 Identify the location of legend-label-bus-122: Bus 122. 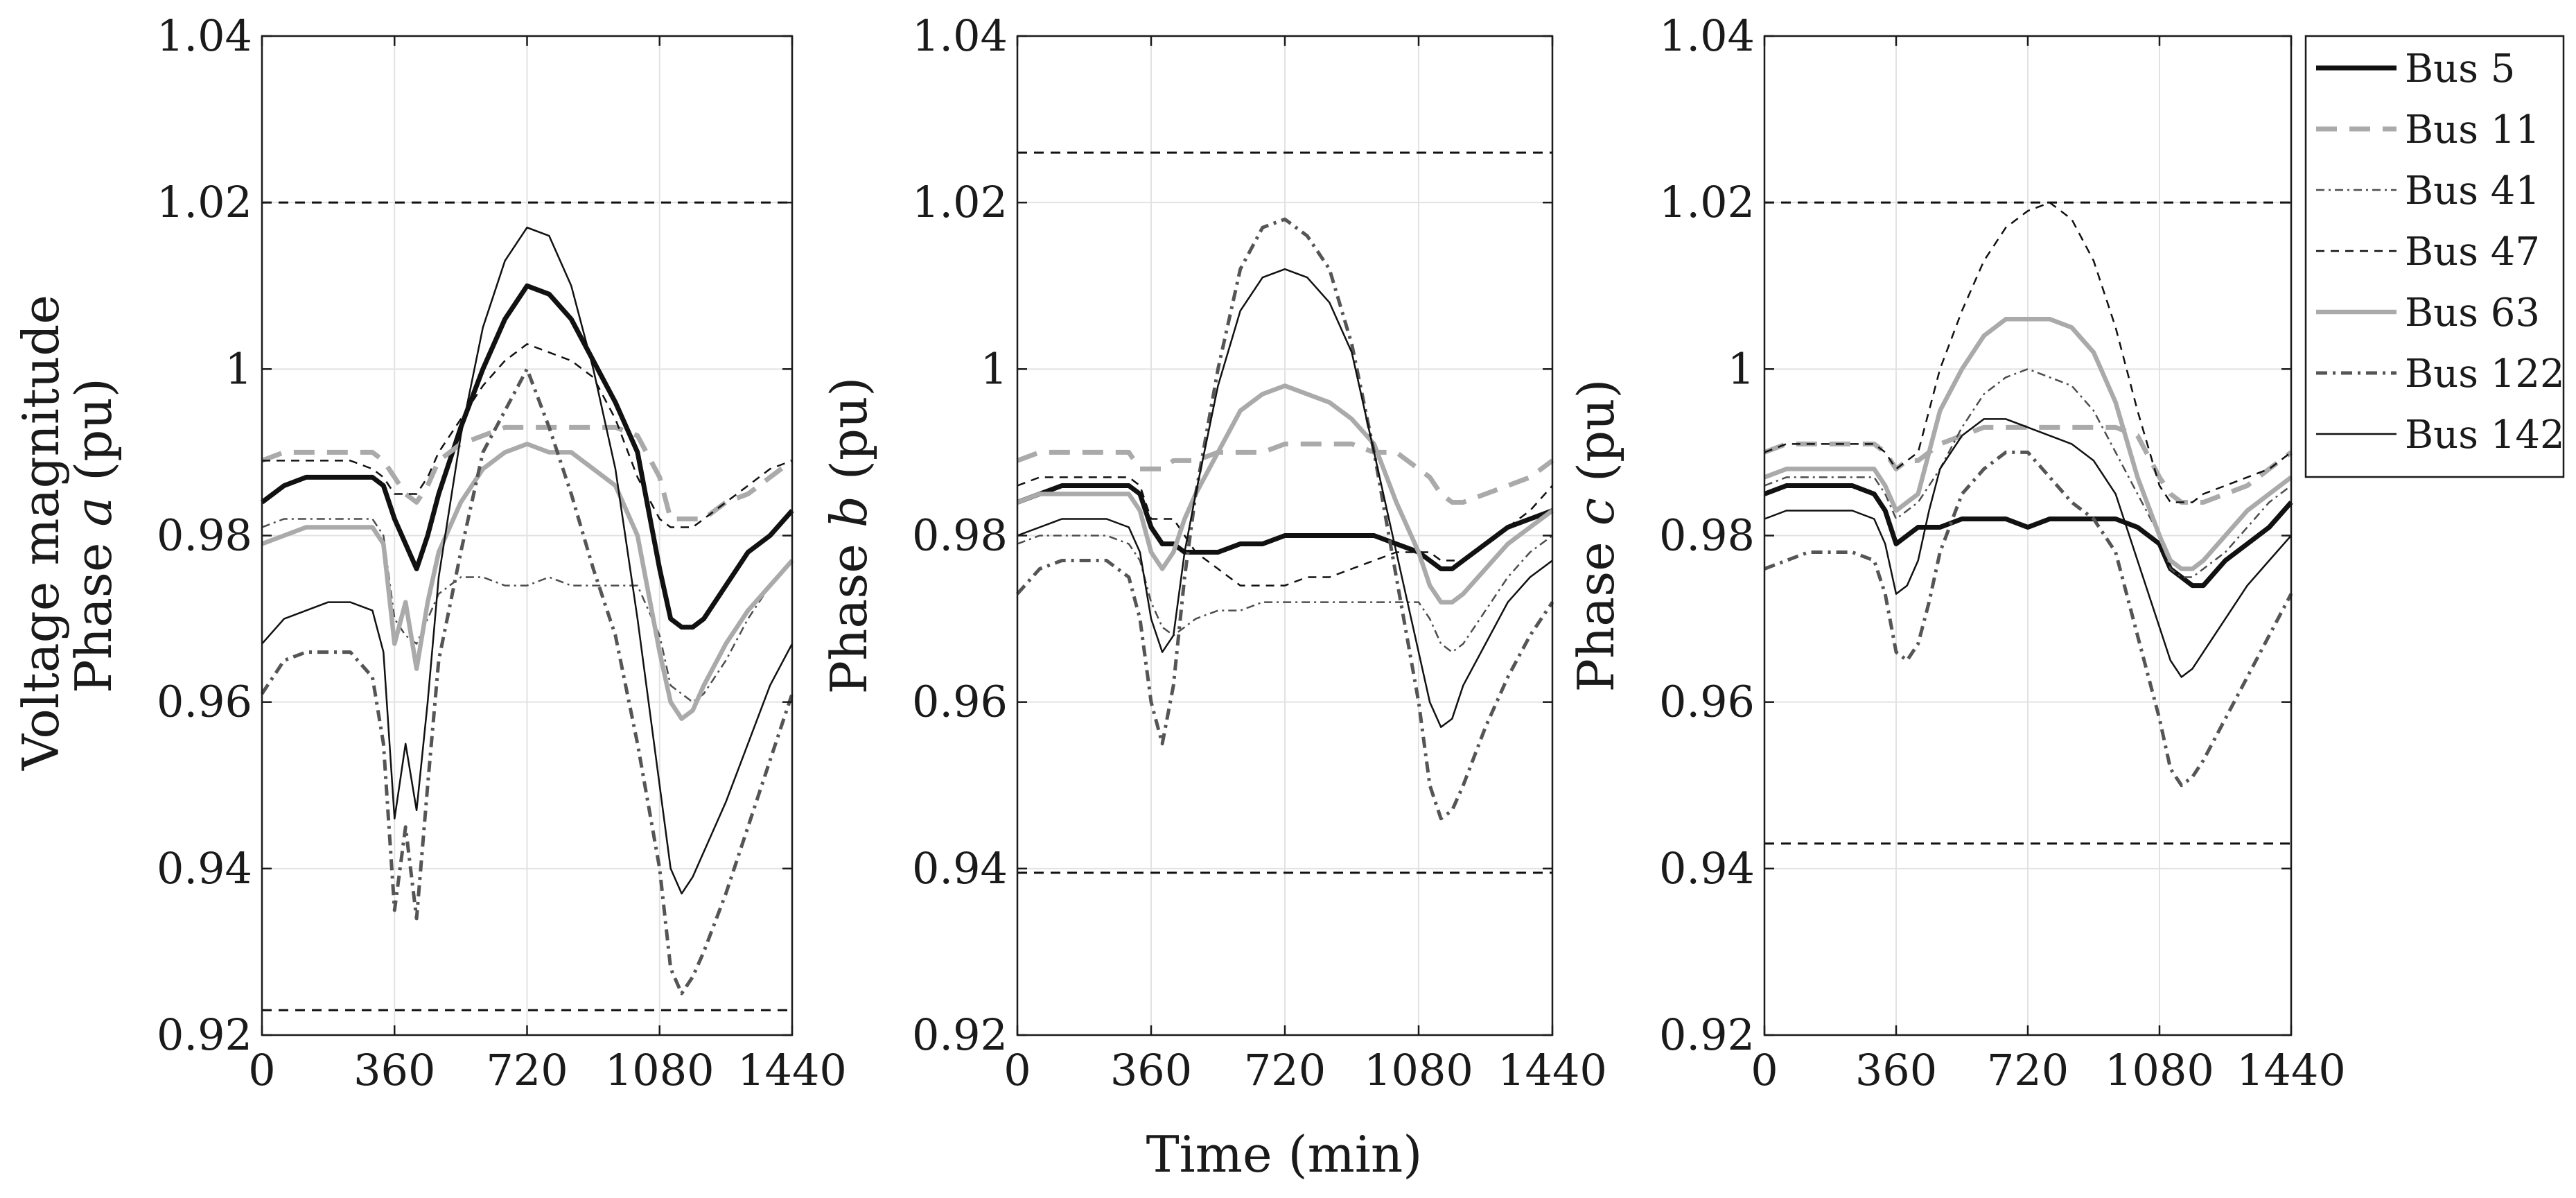
(2485, 374).